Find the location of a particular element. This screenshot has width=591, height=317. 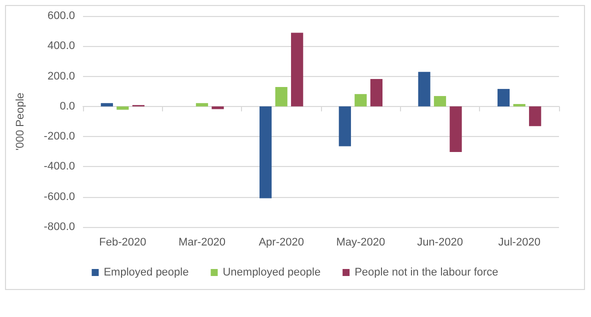

y-tick-label: 0.0 is located at coordinates (67, 106).